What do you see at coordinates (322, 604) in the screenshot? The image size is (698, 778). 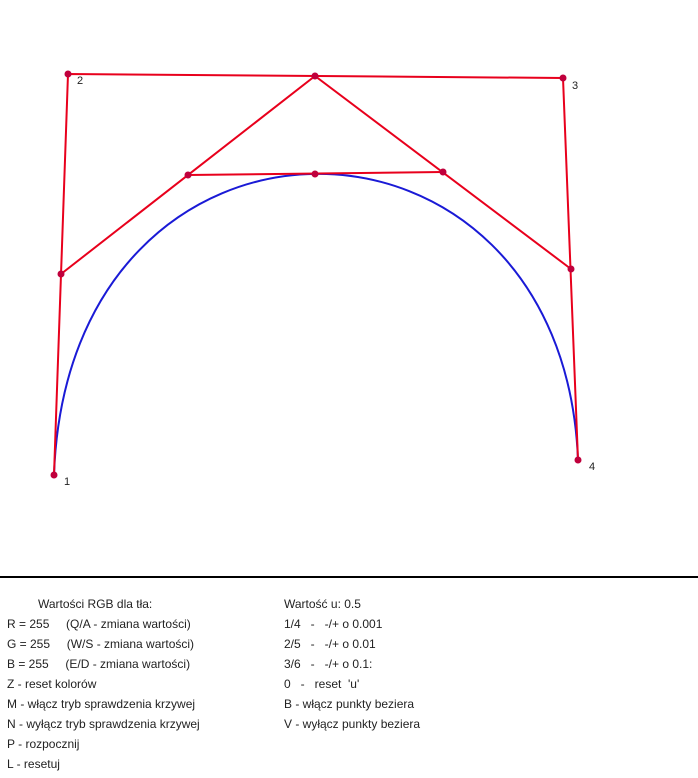 I see `u-value-title: Wartość u: 0.5` at bounding box center [322, 604].